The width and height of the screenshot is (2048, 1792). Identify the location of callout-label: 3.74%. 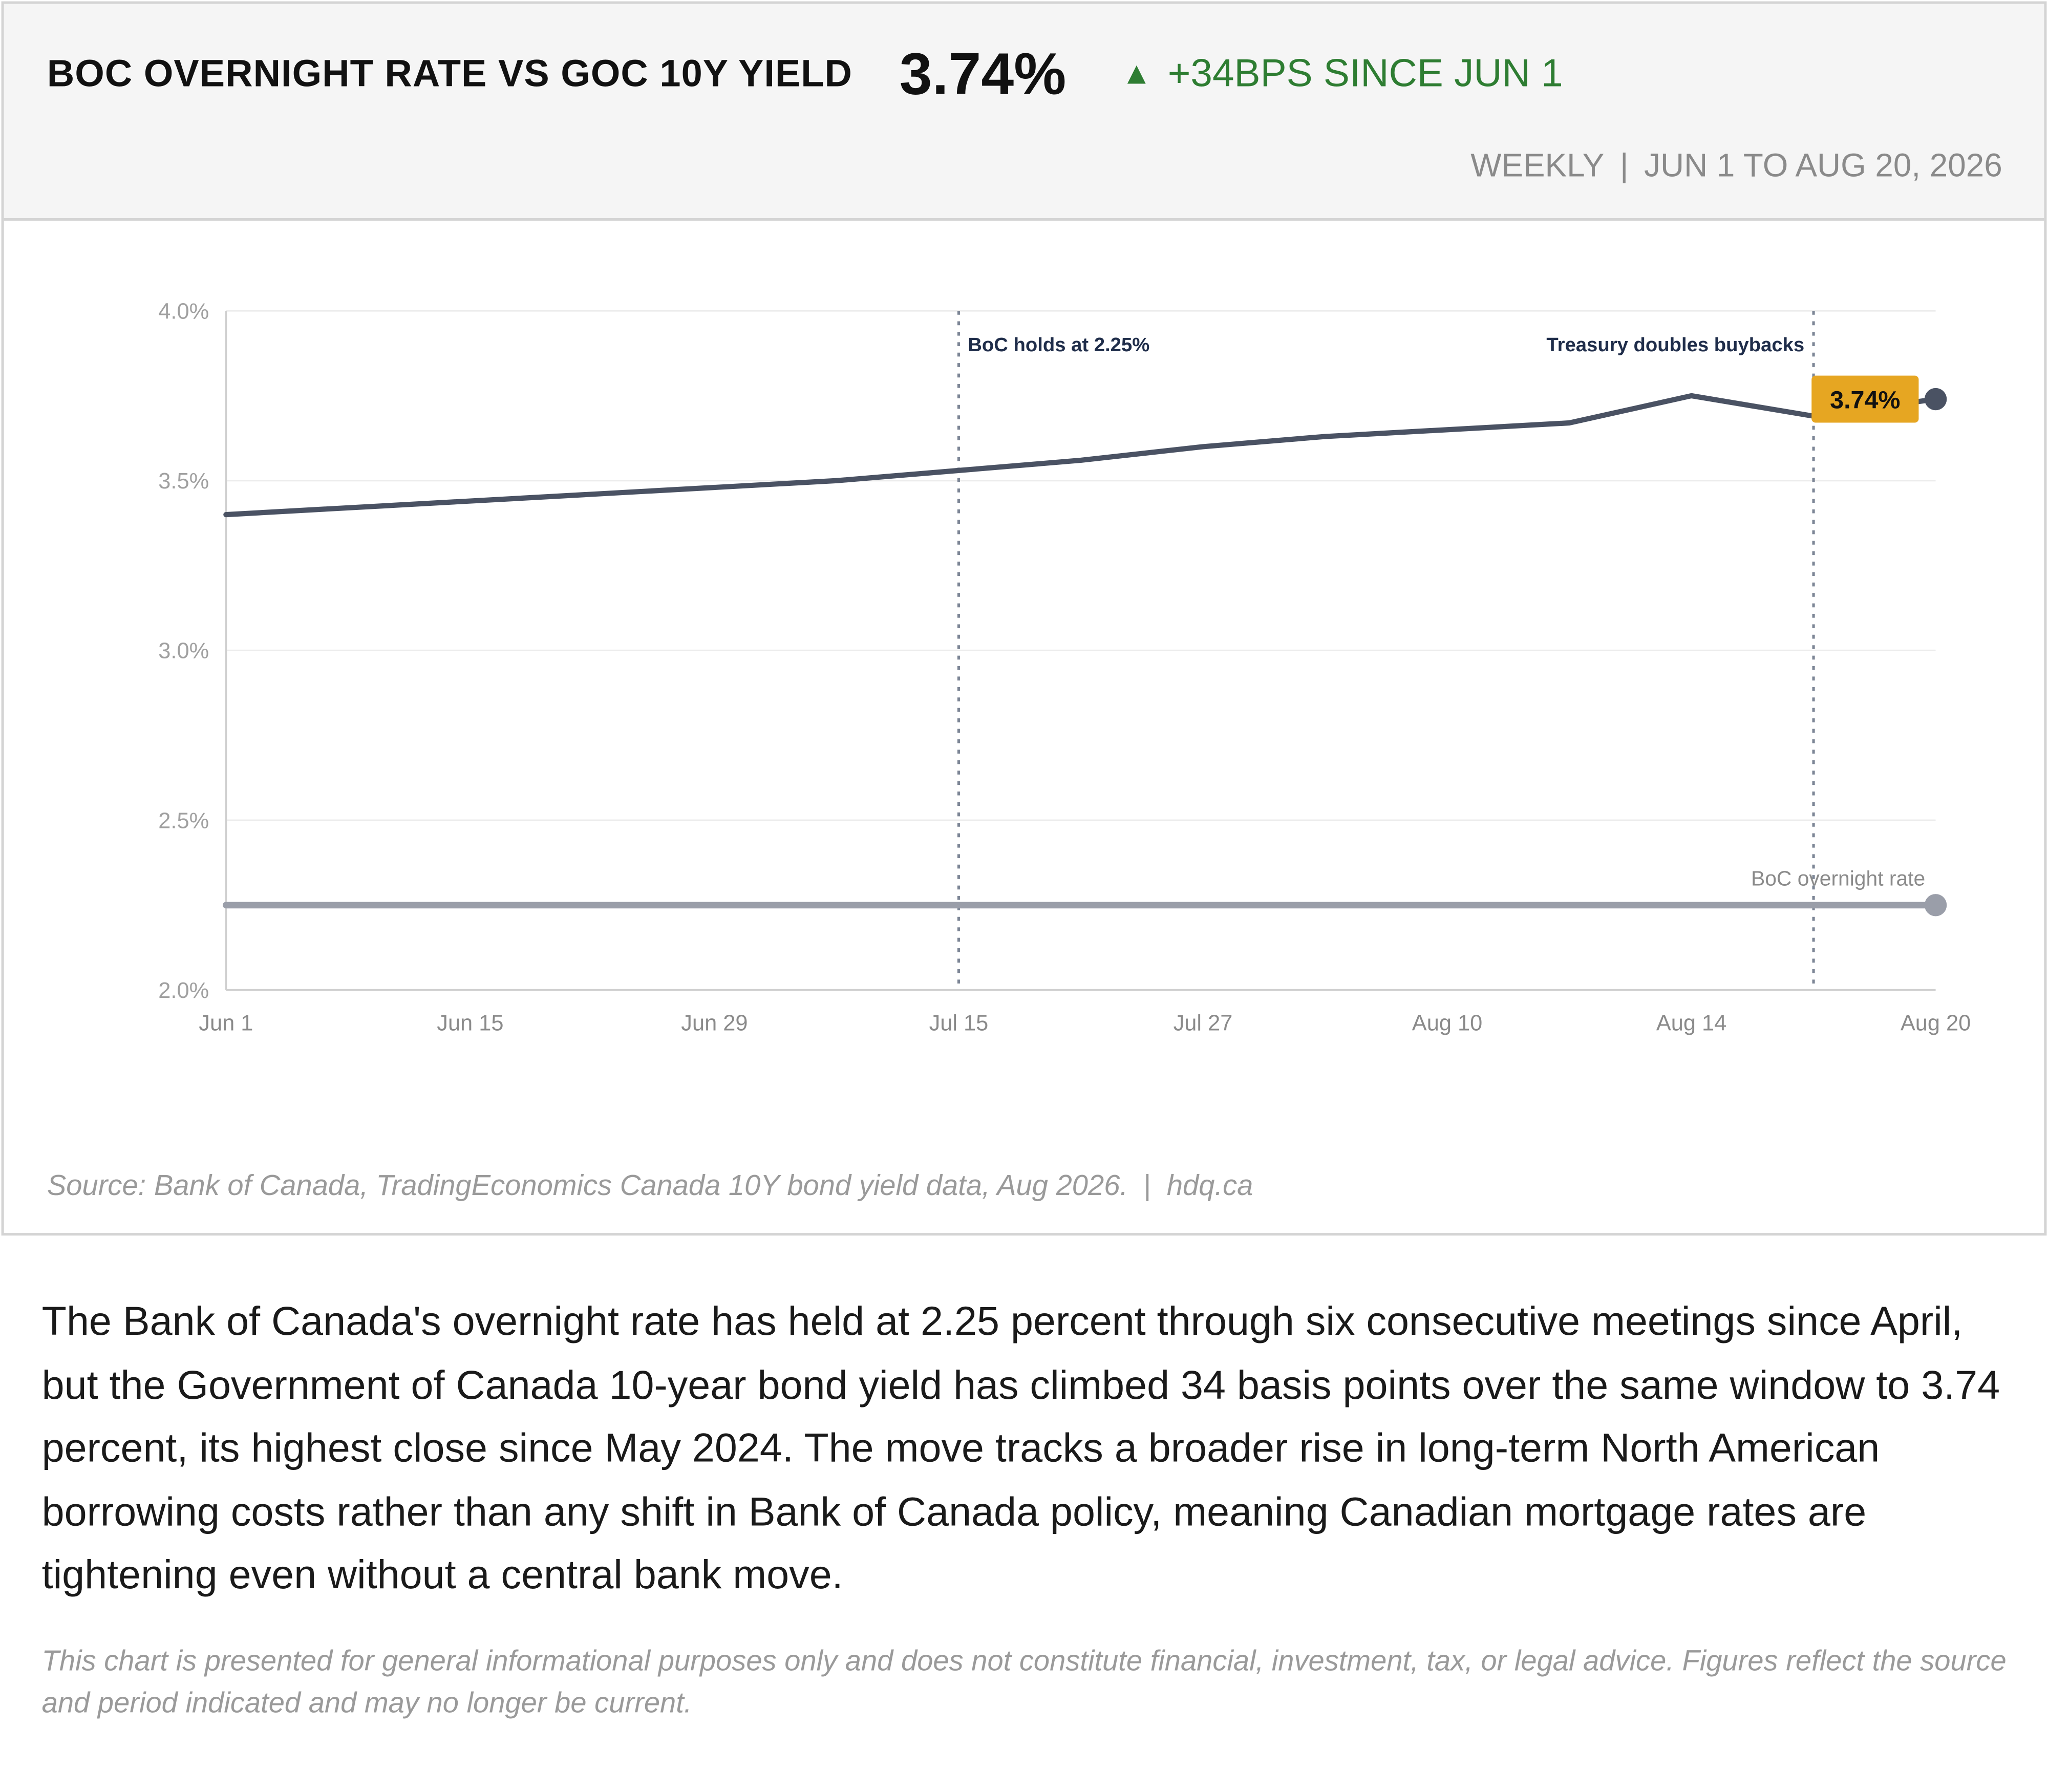
(1865, 400).